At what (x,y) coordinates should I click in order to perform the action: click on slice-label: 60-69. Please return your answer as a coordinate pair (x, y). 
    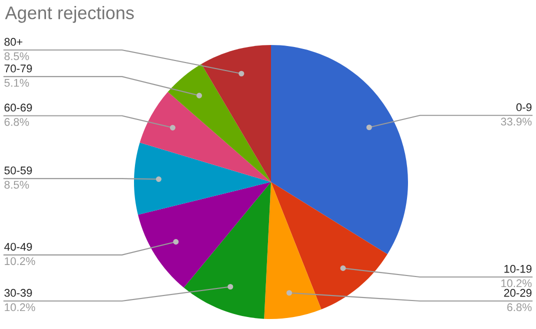
    Looking at the image, I should click on (18, 108).